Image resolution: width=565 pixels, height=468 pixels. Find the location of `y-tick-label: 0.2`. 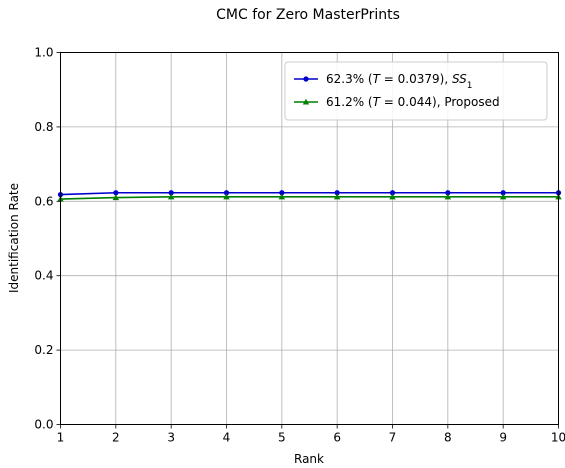

y-tick-label: 0.2 is located at coordinates (43, 350).